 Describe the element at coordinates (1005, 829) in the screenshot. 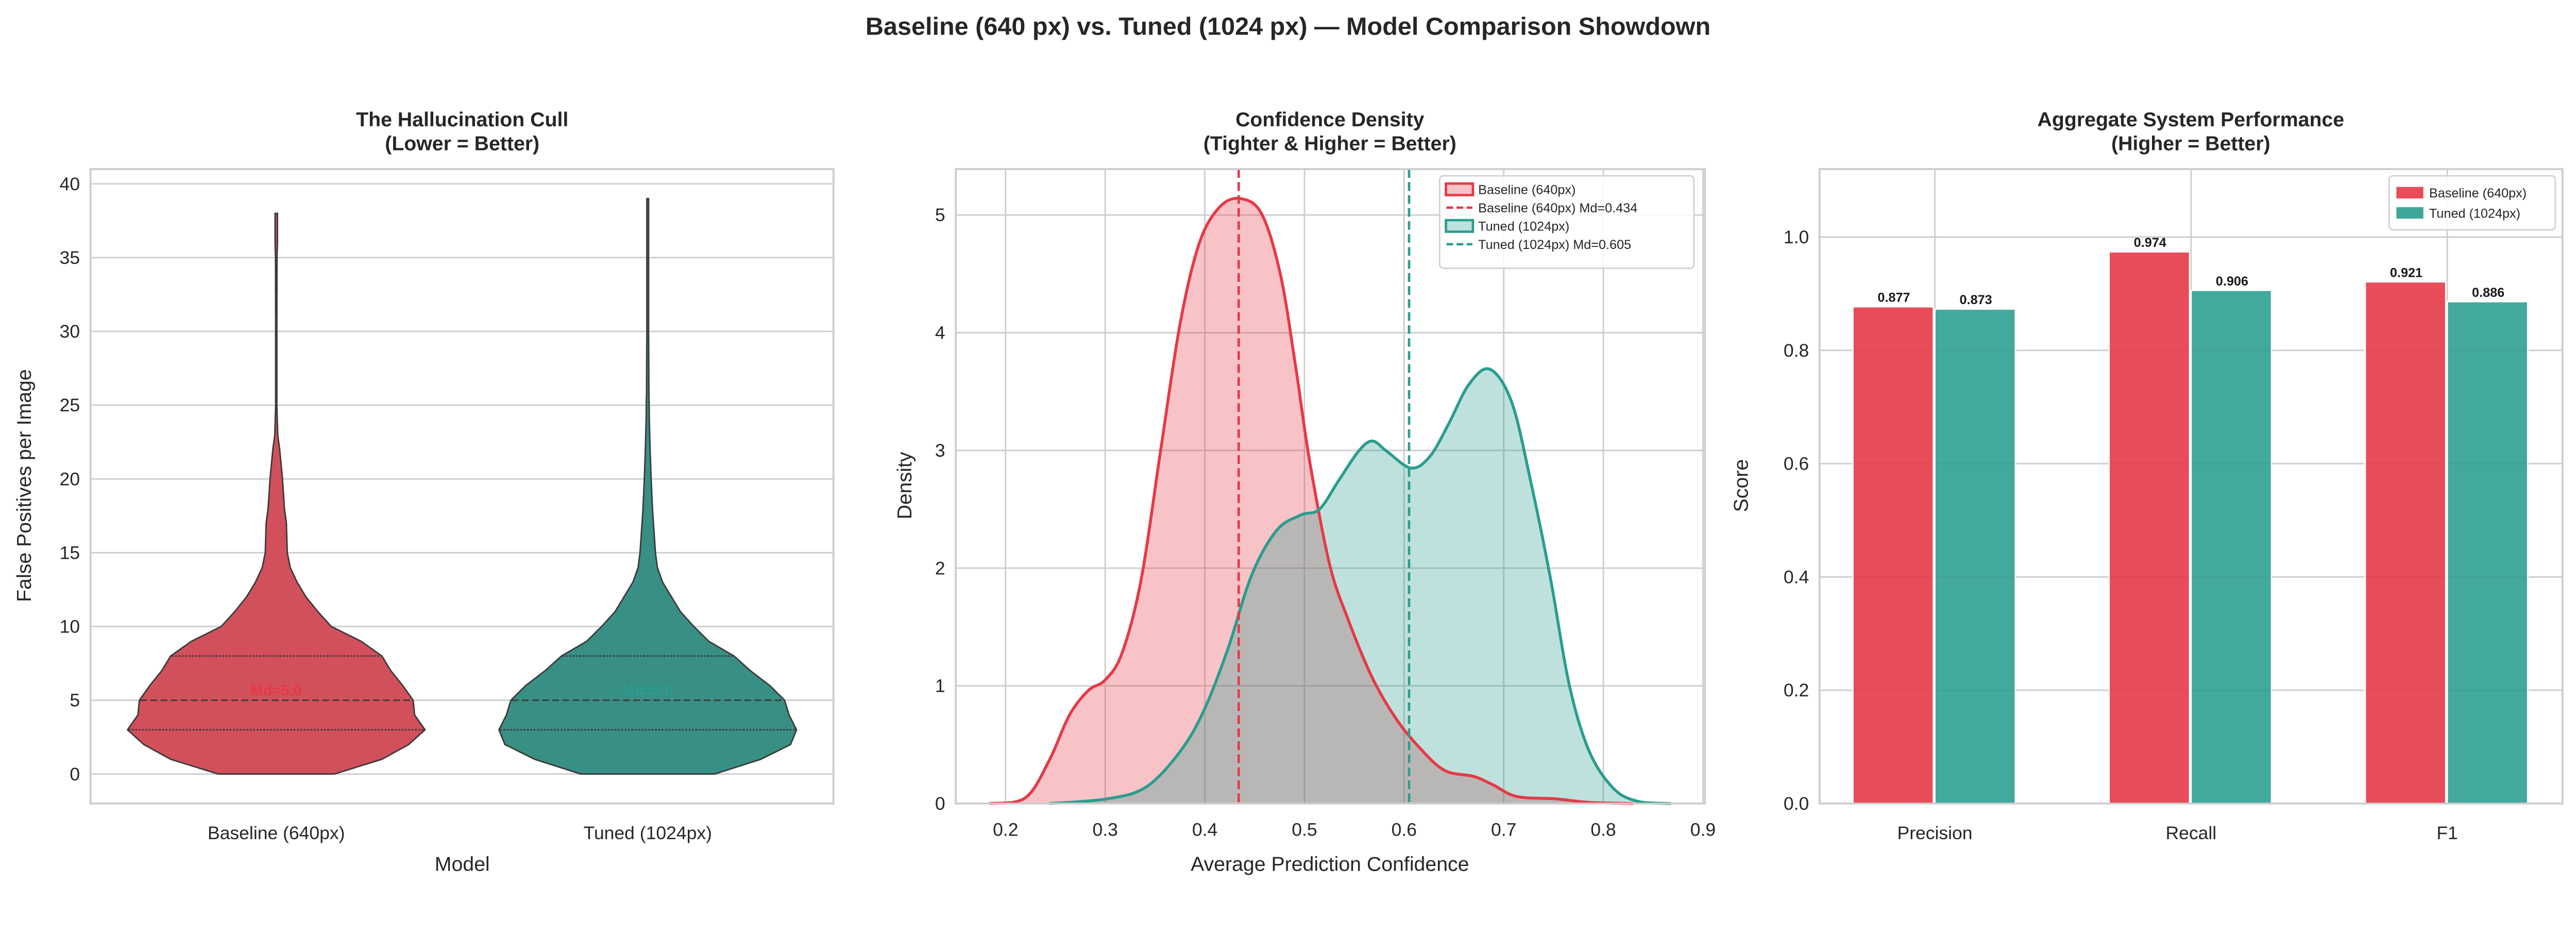

I see `x-tick-label: 0.2` at that location.